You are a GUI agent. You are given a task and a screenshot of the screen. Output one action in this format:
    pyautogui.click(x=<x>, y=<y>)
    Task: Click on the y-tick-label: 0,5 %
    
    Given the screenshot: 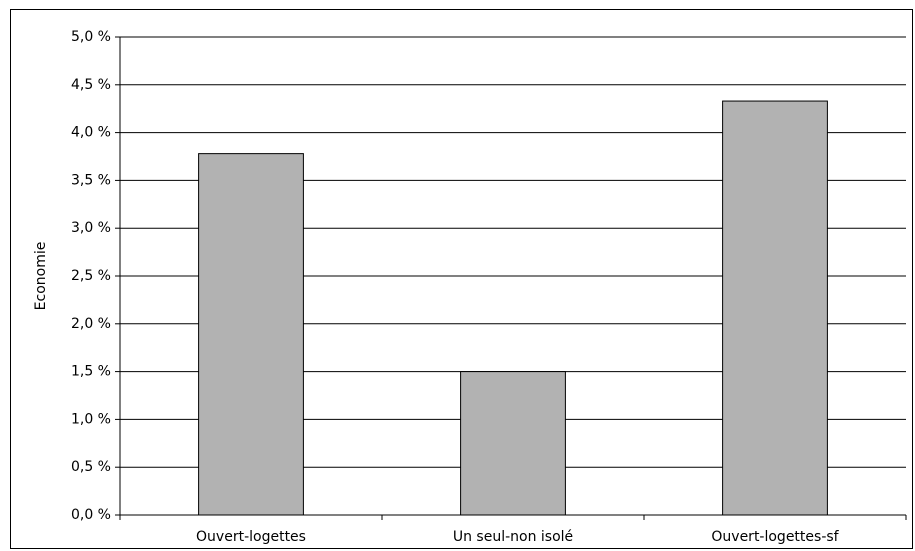 What is the action you would take?
    pyautogui.click(x=91, y=467)
    